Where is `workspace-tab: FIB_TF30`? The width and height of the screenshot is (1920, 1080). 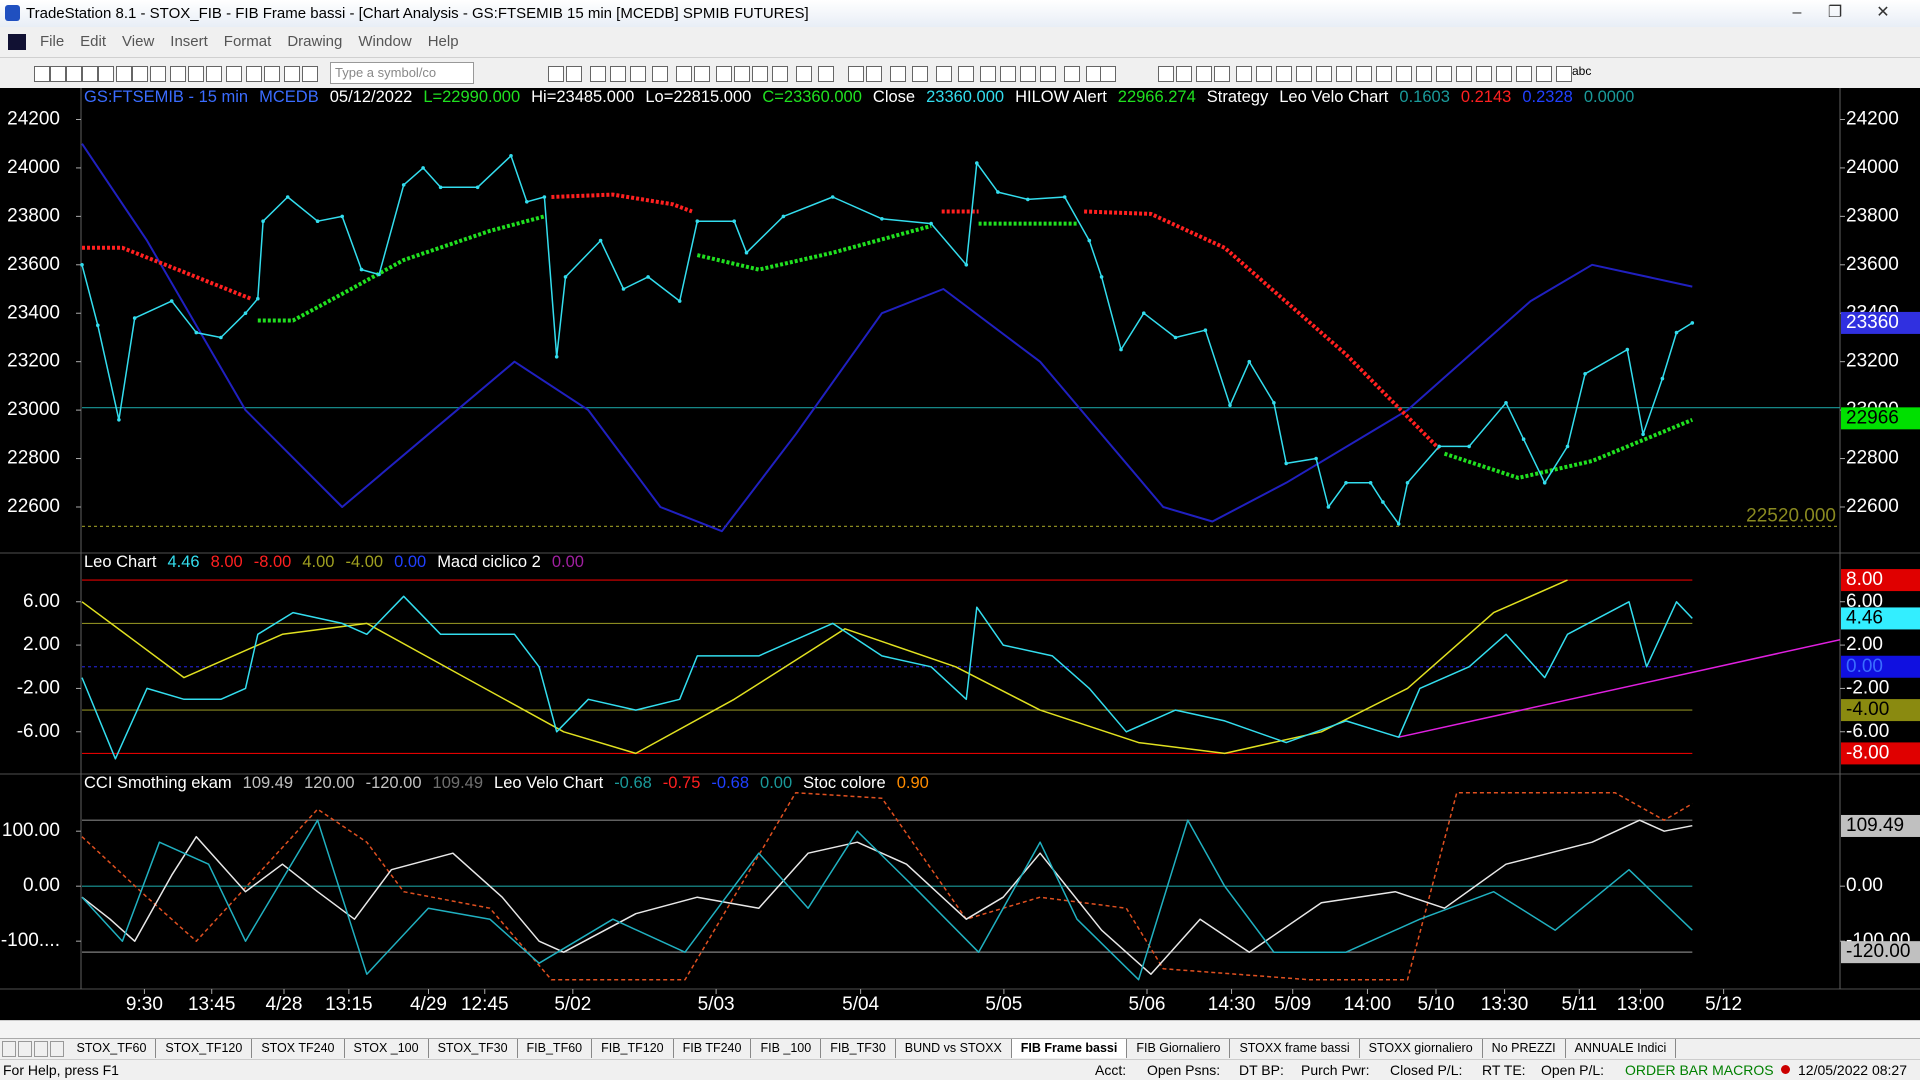 workspace-tab: FIB_TF30 is located at coordinates (858, 1048).